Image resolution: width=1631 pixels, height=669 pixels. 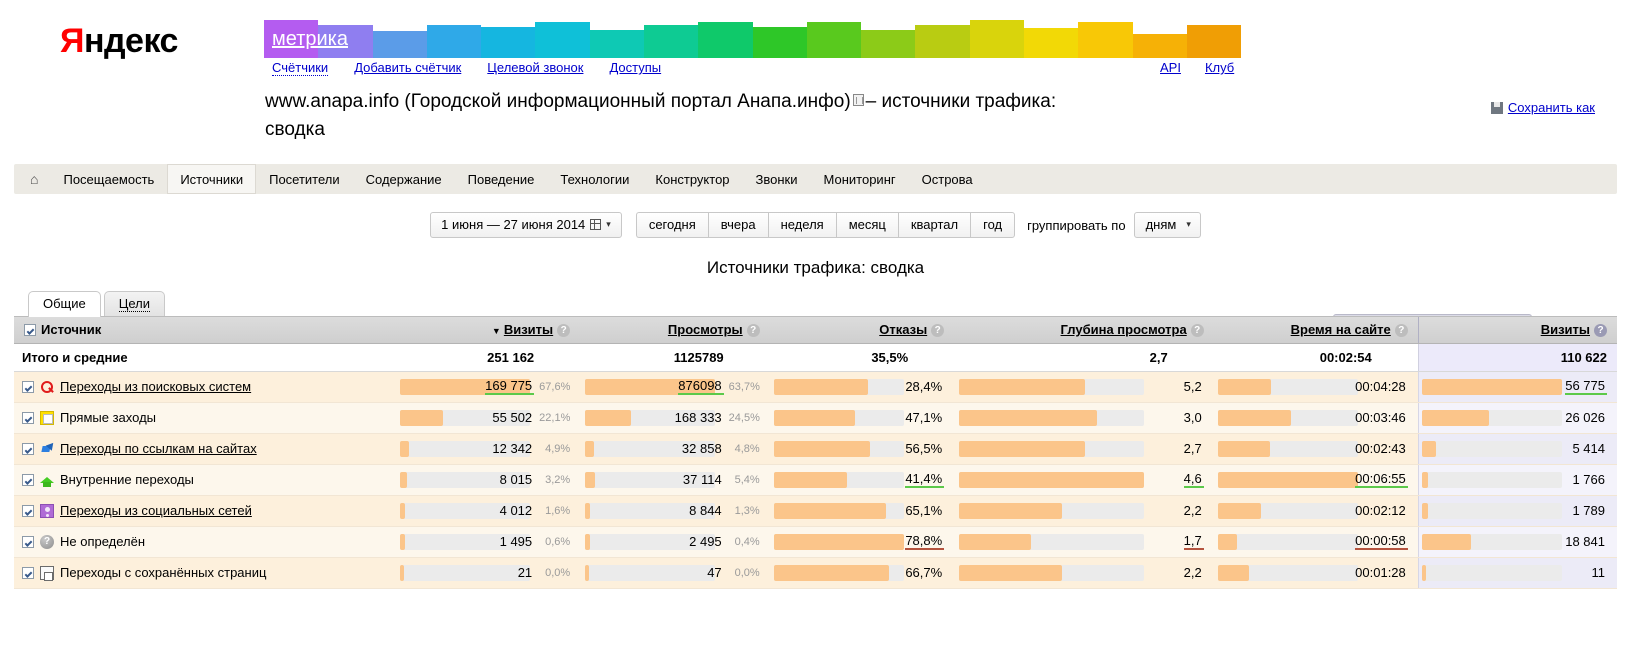 What do you see at coordinates (205, 357) in the screenshot?
I see `totals-cell-label: Итого и средние` at bounding box center [205, 357].